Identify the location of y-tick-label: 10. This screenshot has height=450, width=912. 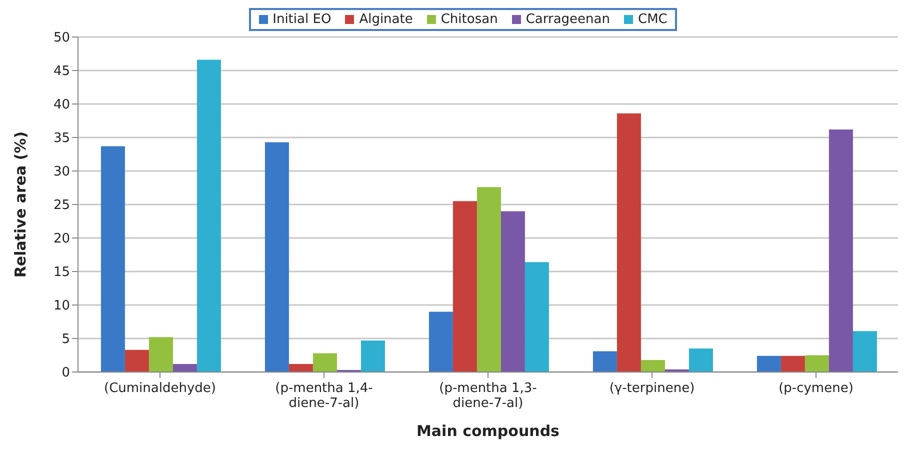
(61, 306).